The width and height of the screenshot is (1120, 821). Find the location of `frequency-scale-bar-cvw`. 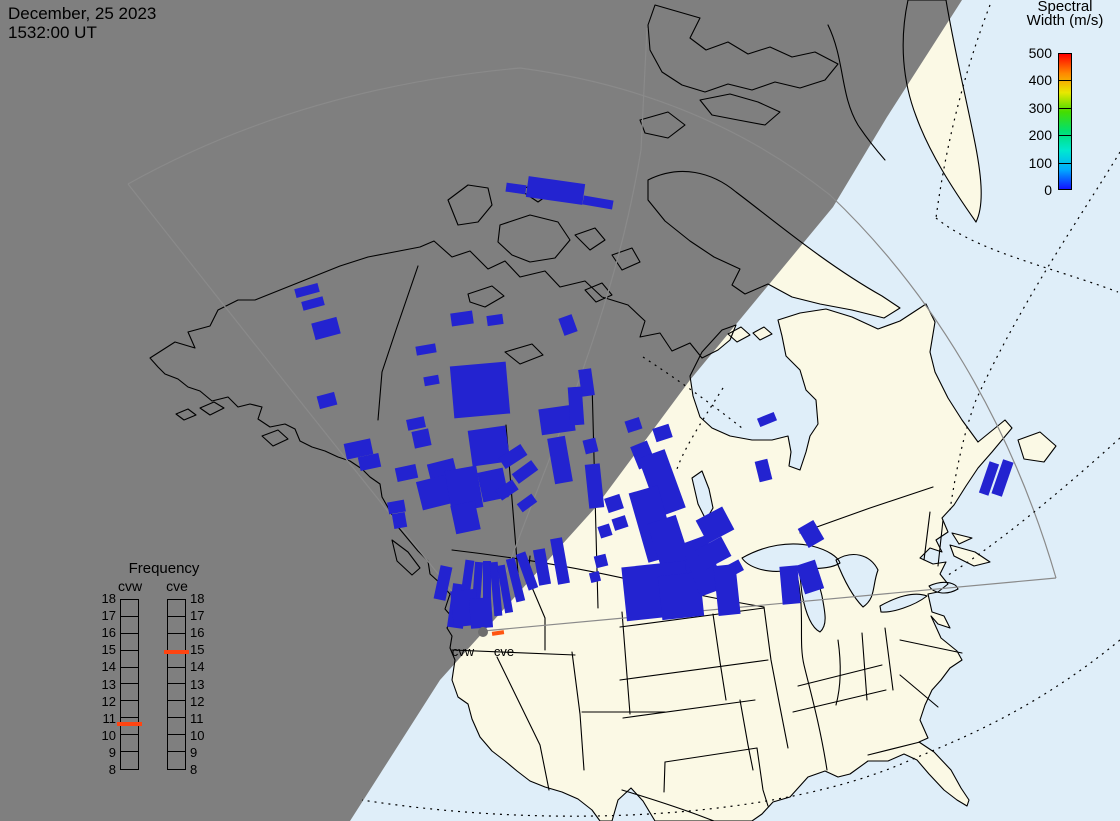

frequency-scale-bar-cvw is located at coordinates (129, 684).